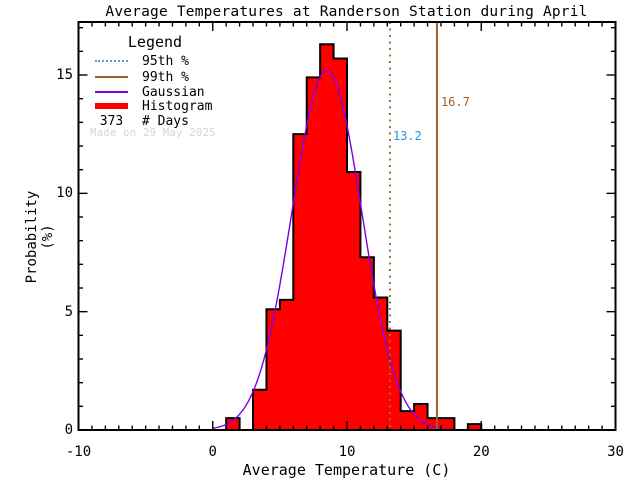 The width and height of the screenshot is (640, 480). I want to click on x-tick-label: 20, so click(481, 452).